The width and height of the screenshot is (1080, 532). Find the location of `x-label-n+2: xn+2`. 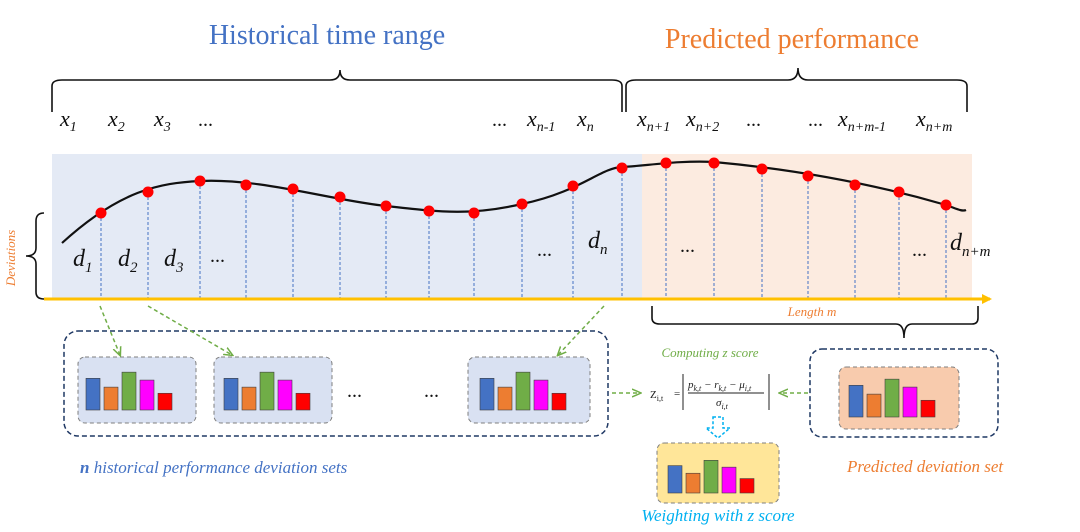

x-label-n+2: xn+2 is located at coordinates (702, 120).